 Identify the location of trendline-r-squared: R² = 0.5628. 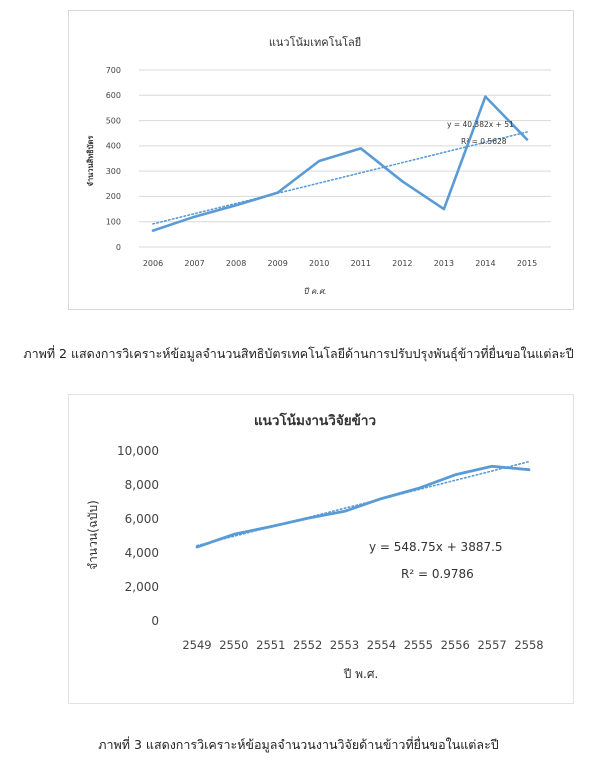
(484, 141).